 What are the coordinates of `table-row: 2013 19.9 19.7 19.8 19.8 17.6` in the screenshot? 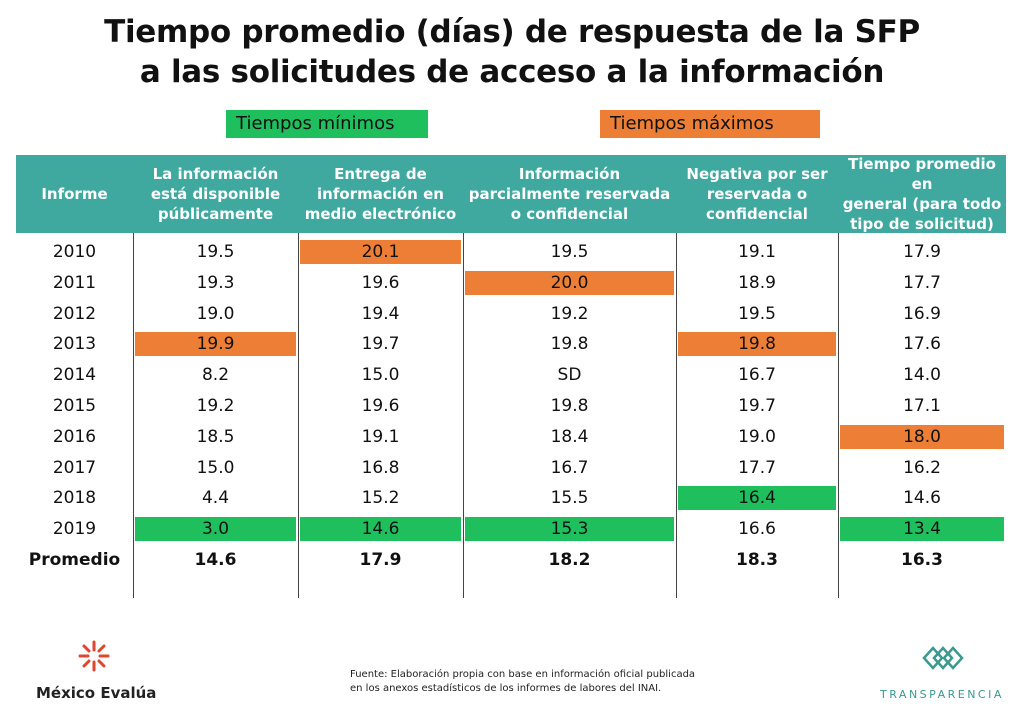 It's located at (511, 344).